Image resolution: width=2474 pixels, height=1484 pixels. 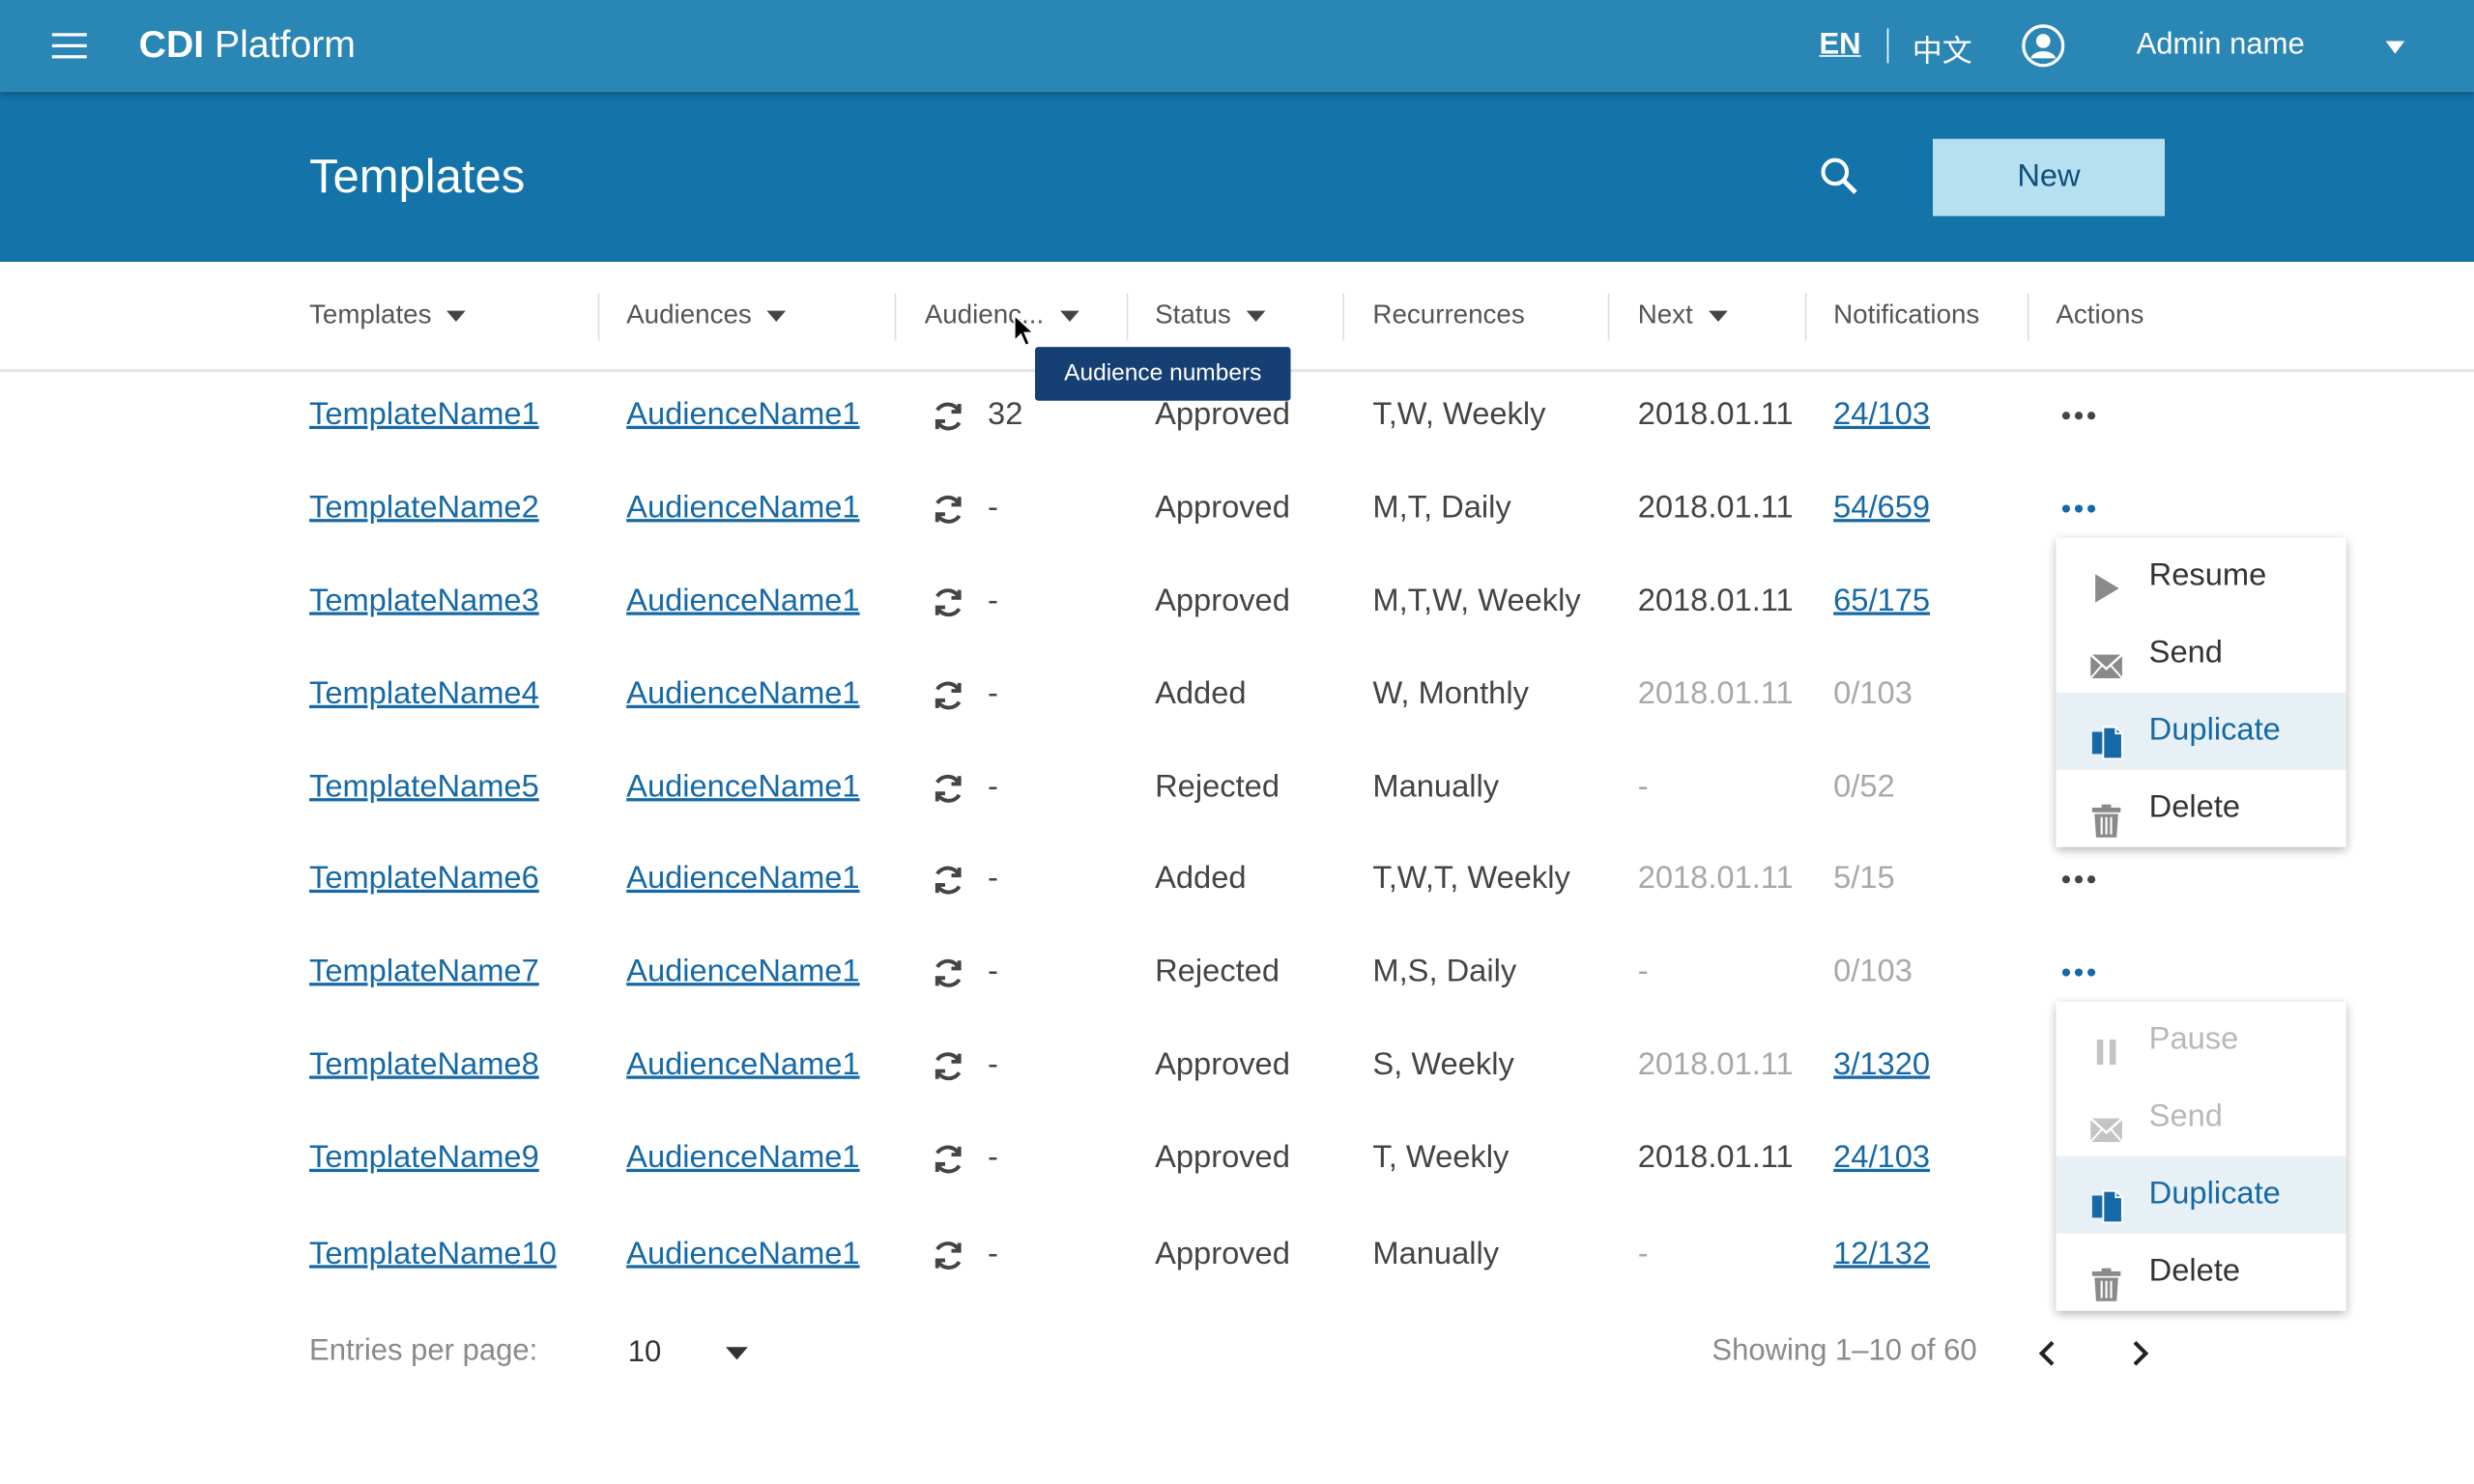 What do you see at coordinates (424, 879) in the screenshot?
I see `template-name-link: TemplateName6` at bounding box center [424, 879].